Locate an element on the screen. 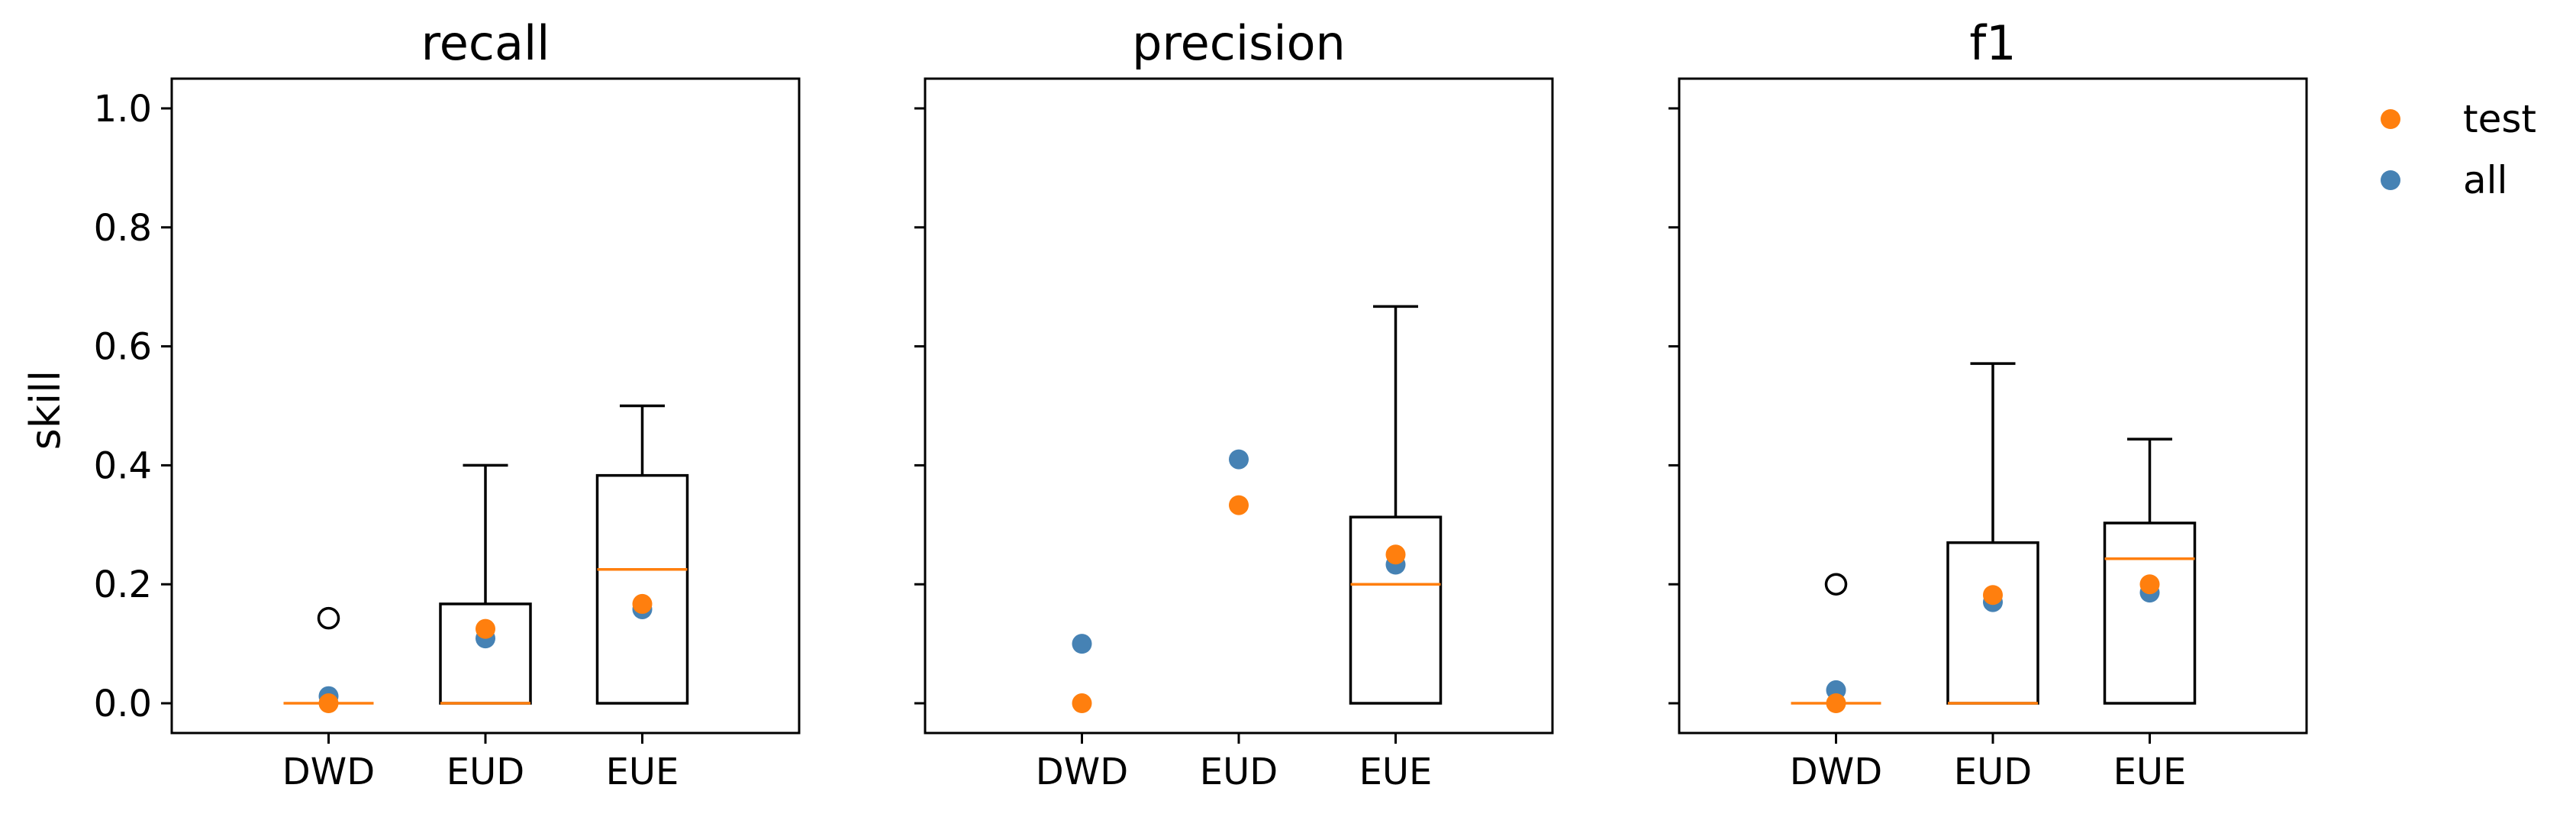 The width and height of the screenshot is (2576, 817). legend-label-test: test is located at coordinates (2500, 119).